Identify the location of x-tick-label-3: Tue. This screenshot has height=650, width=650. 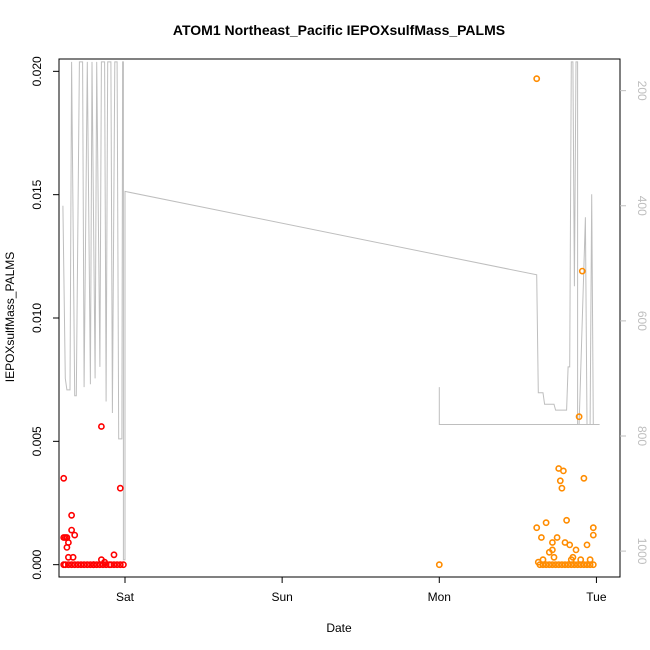
(596, 597).